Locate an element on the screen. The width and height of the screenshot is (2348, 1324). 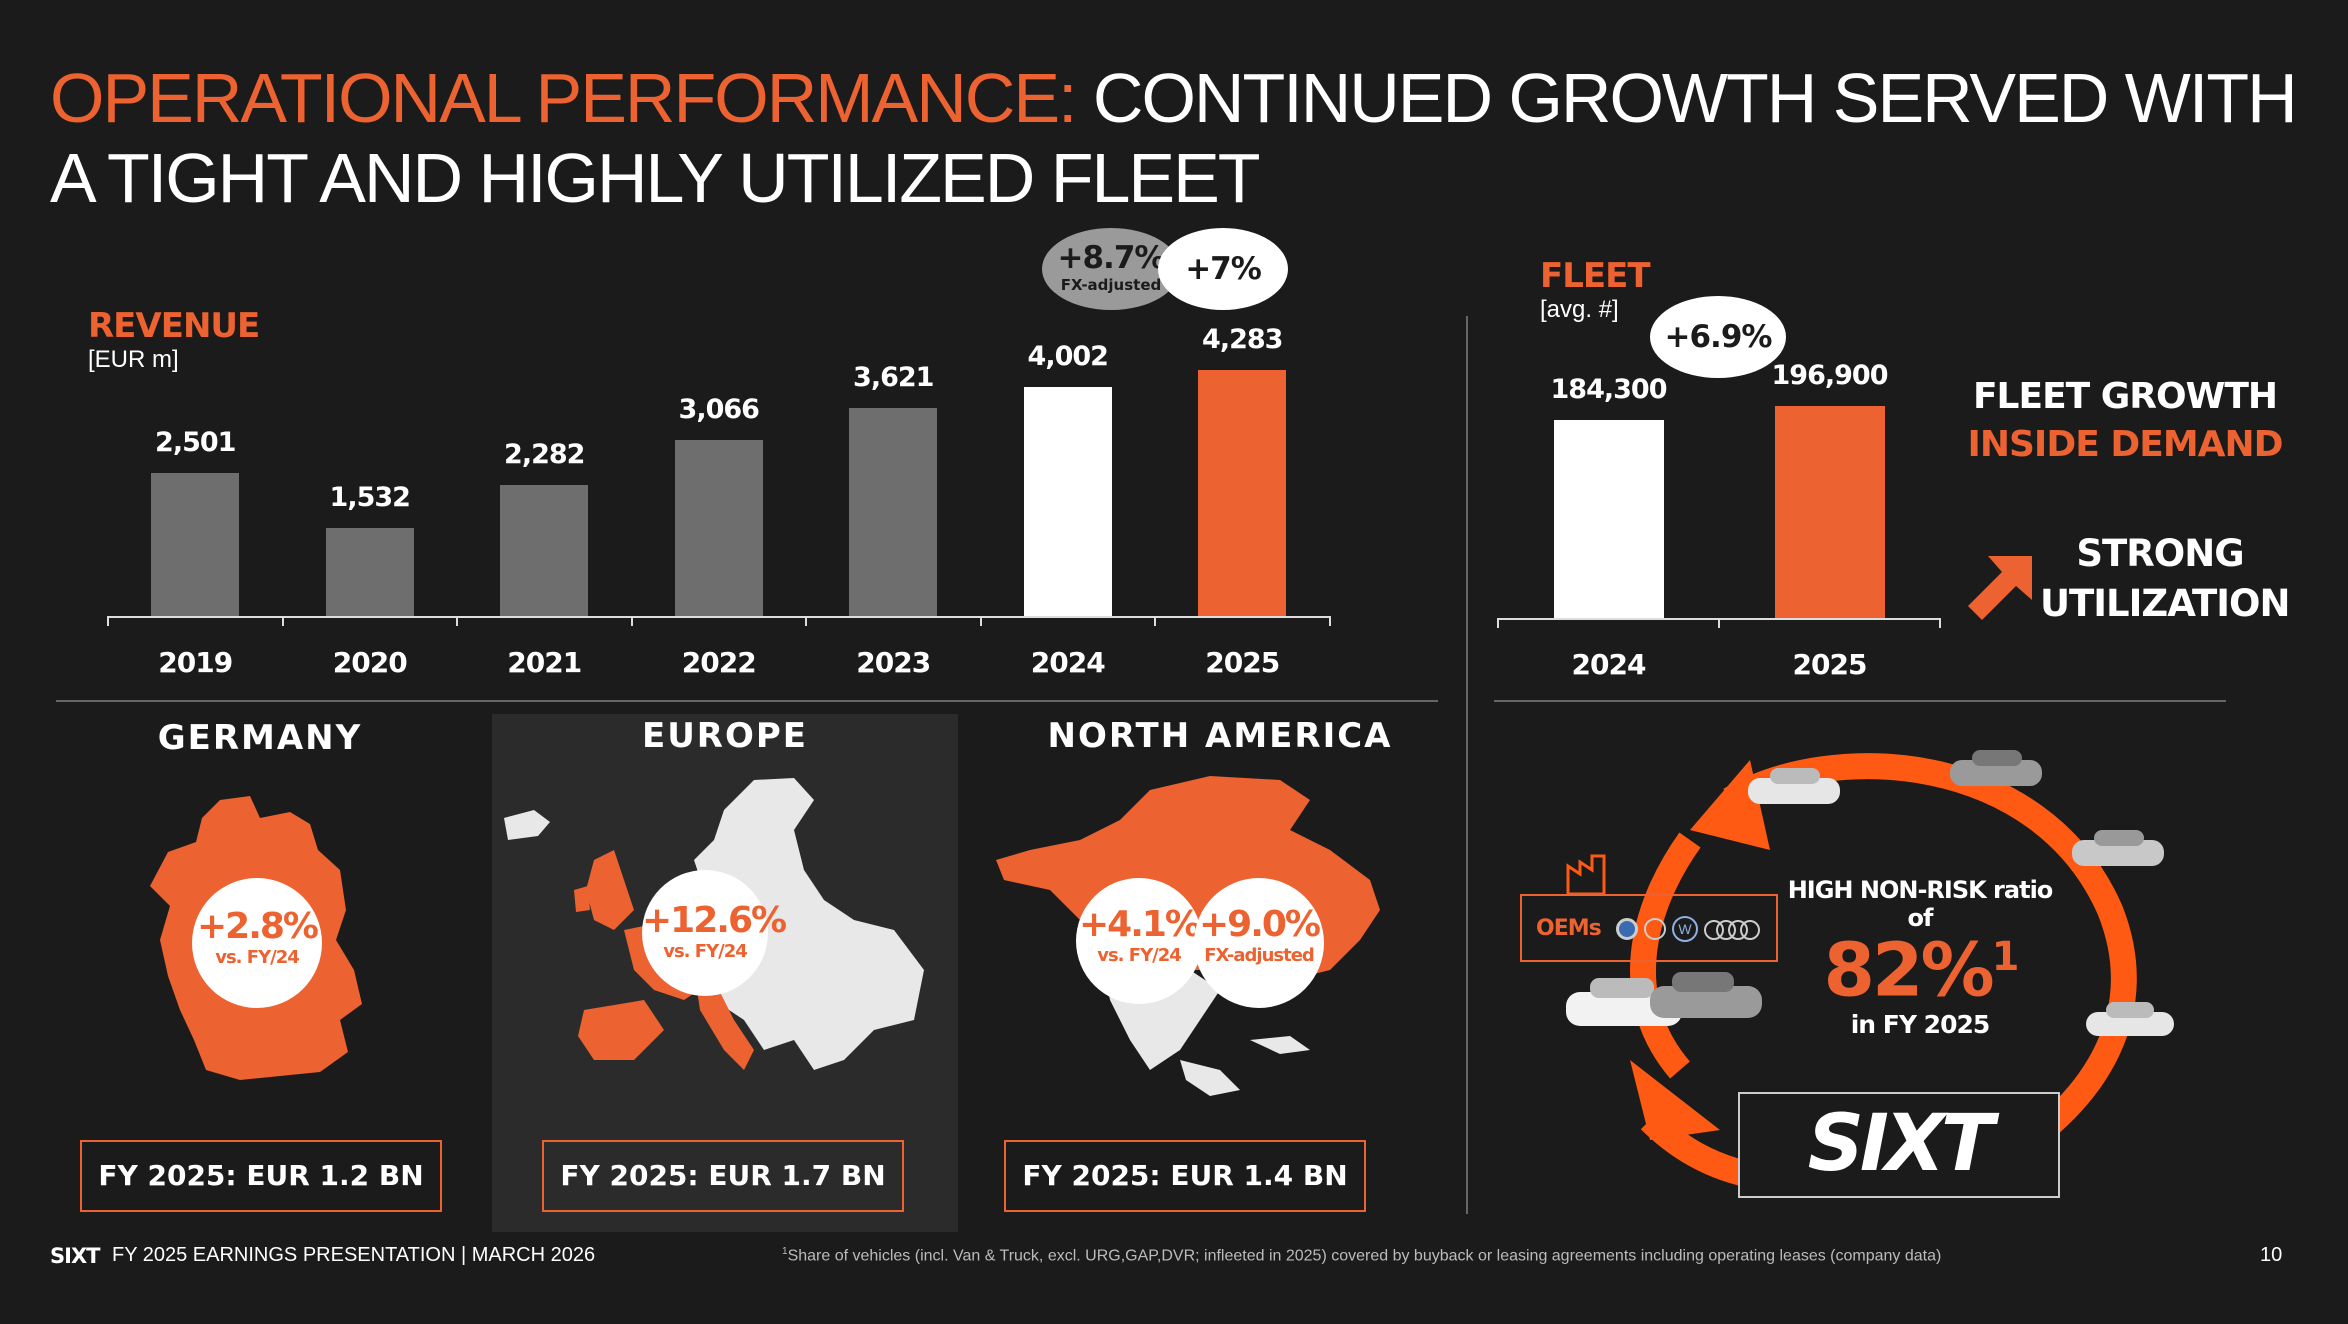
north-america-fx-note: FX-adjusted is located at coordinates (1259, 955).